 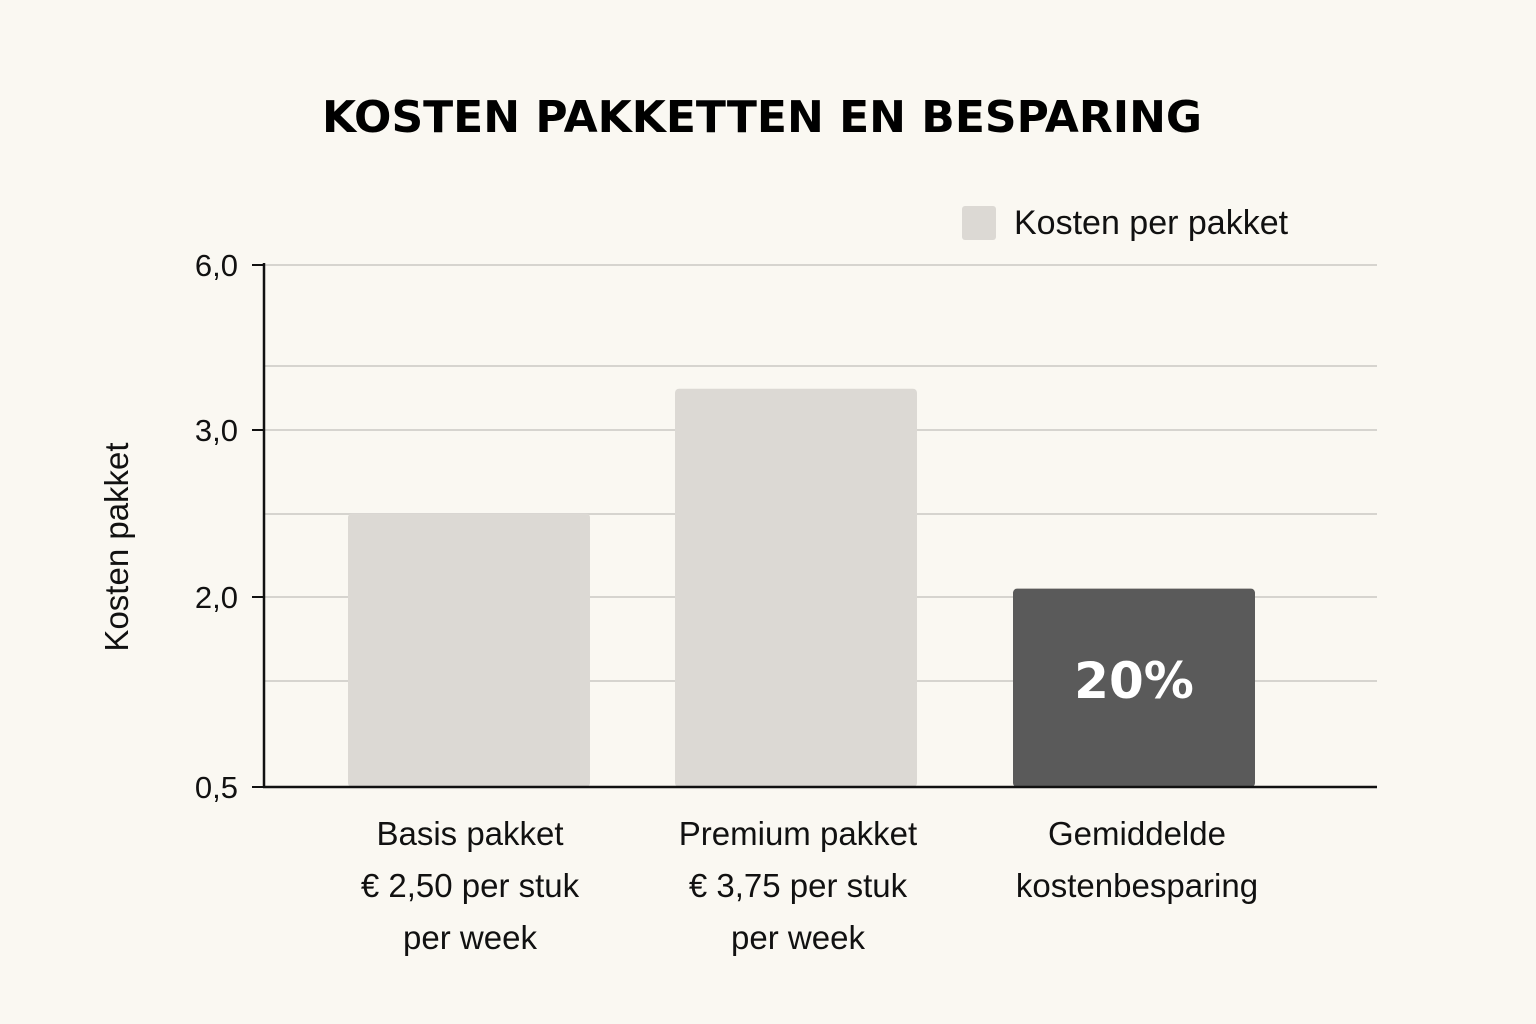 What do you see at coordinates (1137, 859) in the screenshot?
I see `x-category-label: Gemiddelde kostenbesparing` at bounding box center [1137, 859].